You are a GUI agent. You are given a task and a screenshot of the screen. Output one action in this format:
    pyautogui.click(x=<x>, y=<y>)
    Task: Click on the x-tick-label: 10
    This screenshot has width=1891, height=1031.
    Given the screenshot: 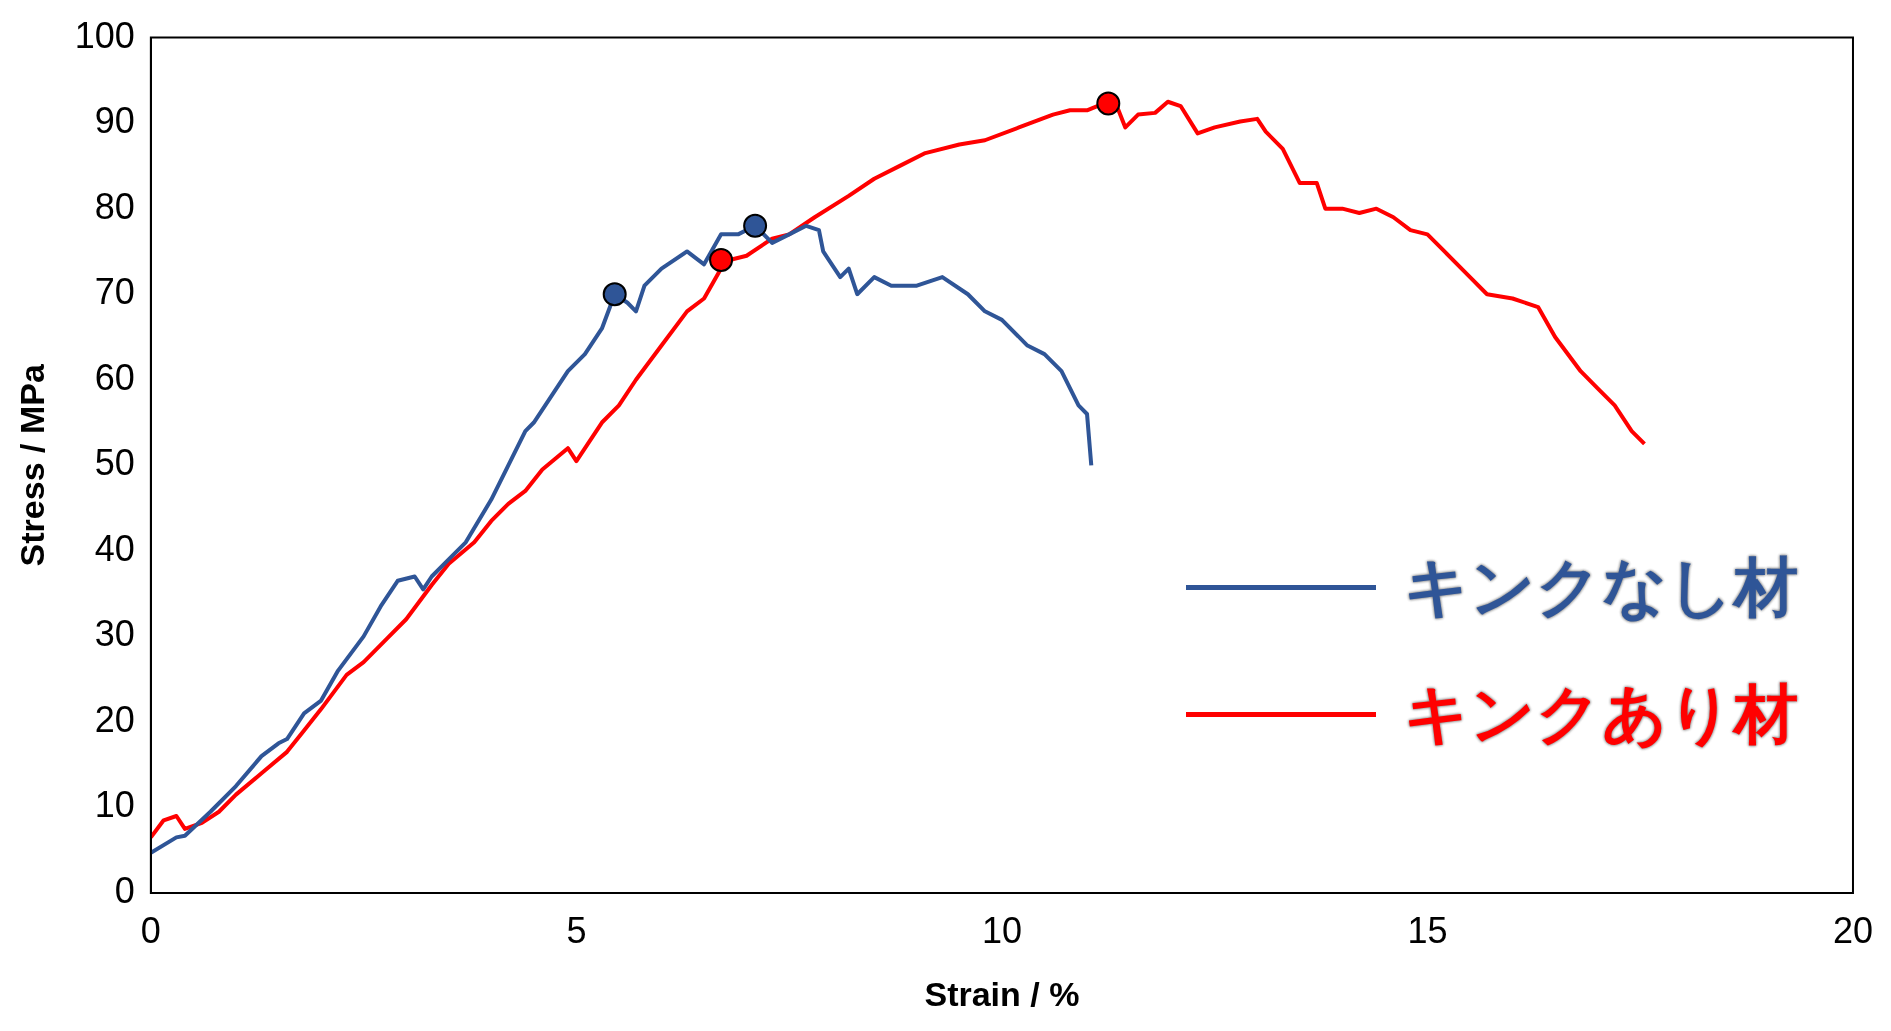 What is the action you would take?
    pyautogui.click(x=1001, y=930)
    